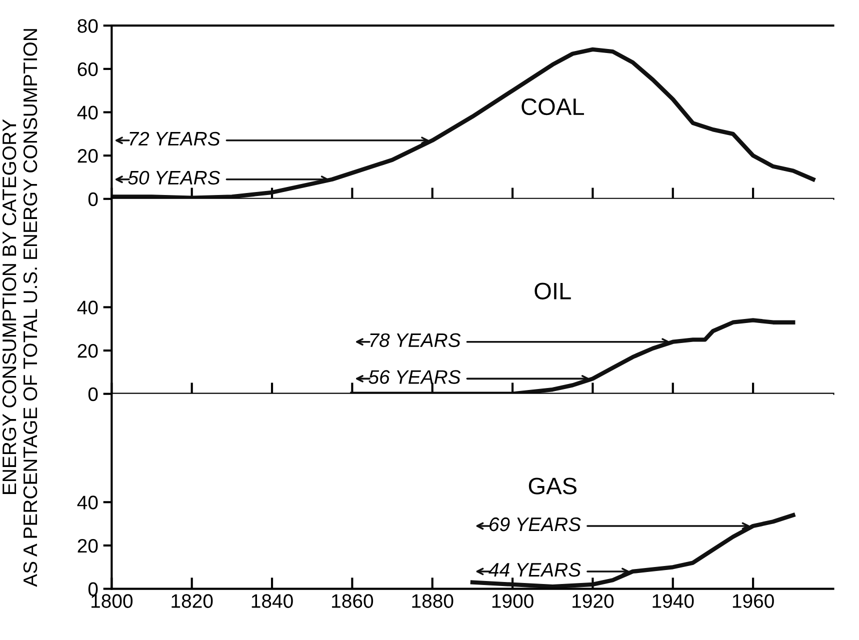  What do you see at coordinates (552, 291) in the screenshot?
I see `annotation: OIL` at bounding box center [552, 291].